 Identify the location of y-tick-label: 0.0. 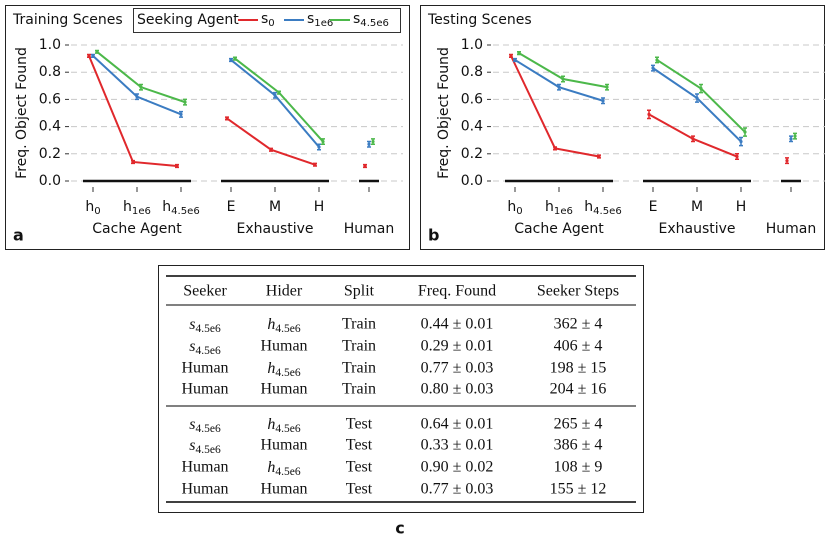
(472, 181).